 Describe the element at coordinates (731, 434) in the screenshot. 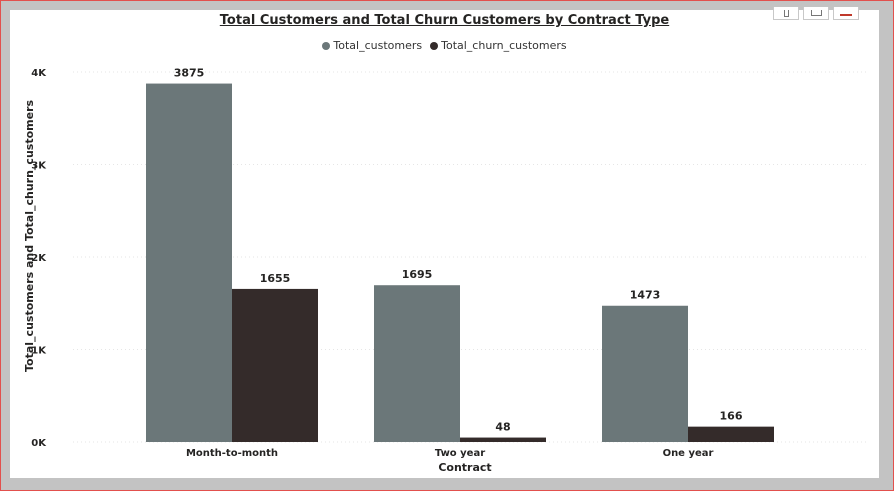

I see `bar-one-year-total-churn-customers` at that location.